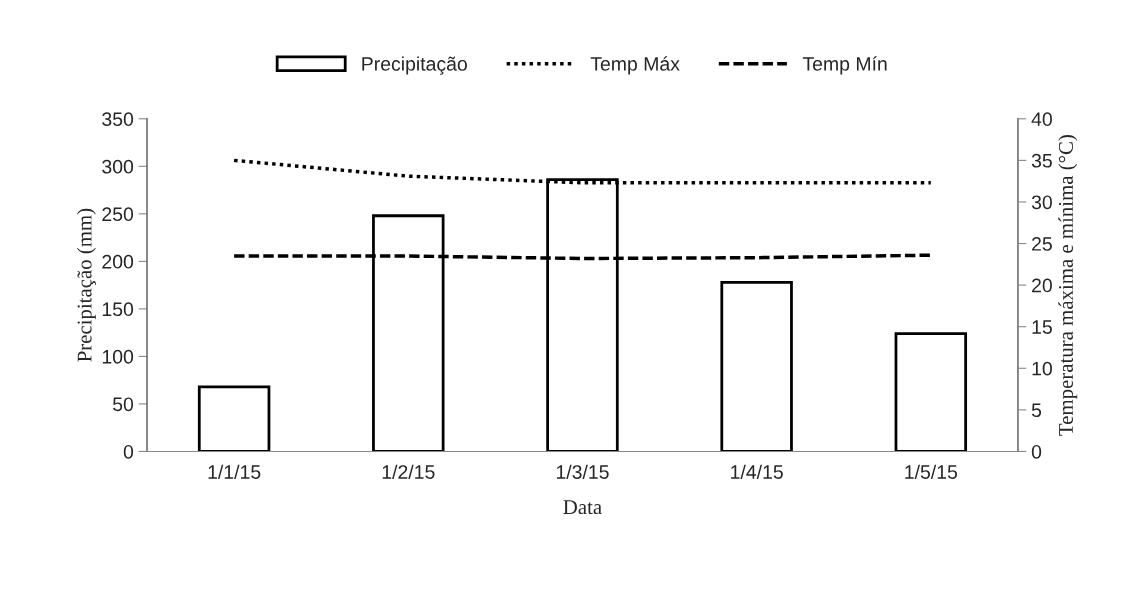 Image resolution: width=1131 pixels, height=594 pixels. I want to click on y-tick-label: 350, so click(118, 119).